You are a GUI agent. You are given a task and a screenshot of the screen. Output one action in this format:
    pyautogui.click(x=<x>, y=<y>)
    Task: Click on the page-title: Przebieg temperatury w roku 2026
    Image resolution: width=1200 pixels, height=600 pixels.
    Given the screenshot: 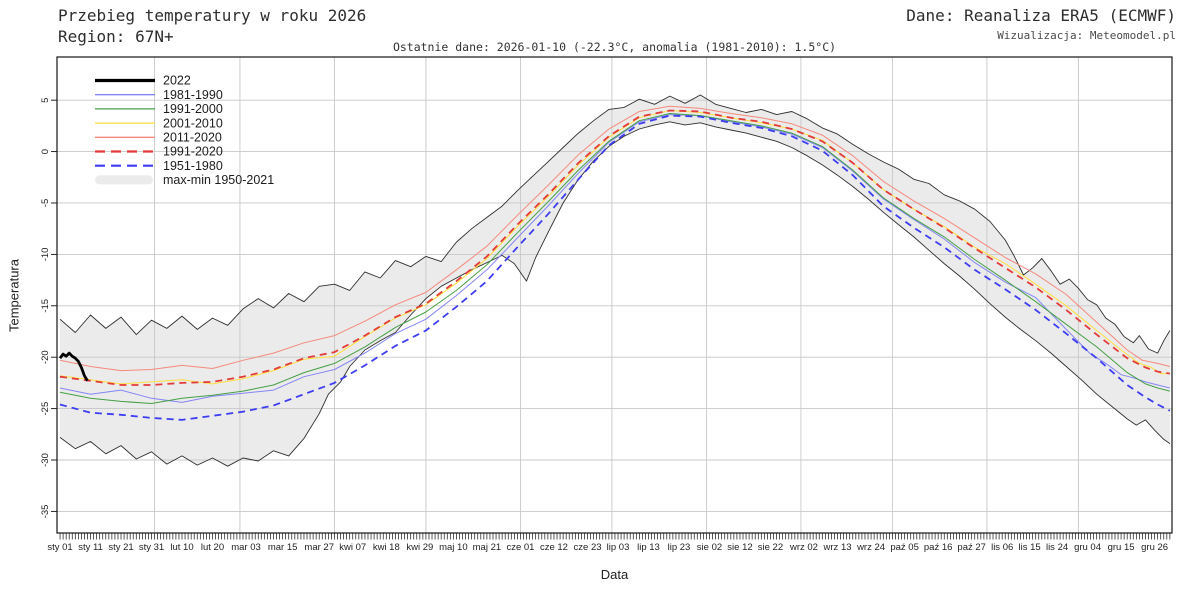 What is the action you would take?
    pyautogui.click(x=212, y=15)
    